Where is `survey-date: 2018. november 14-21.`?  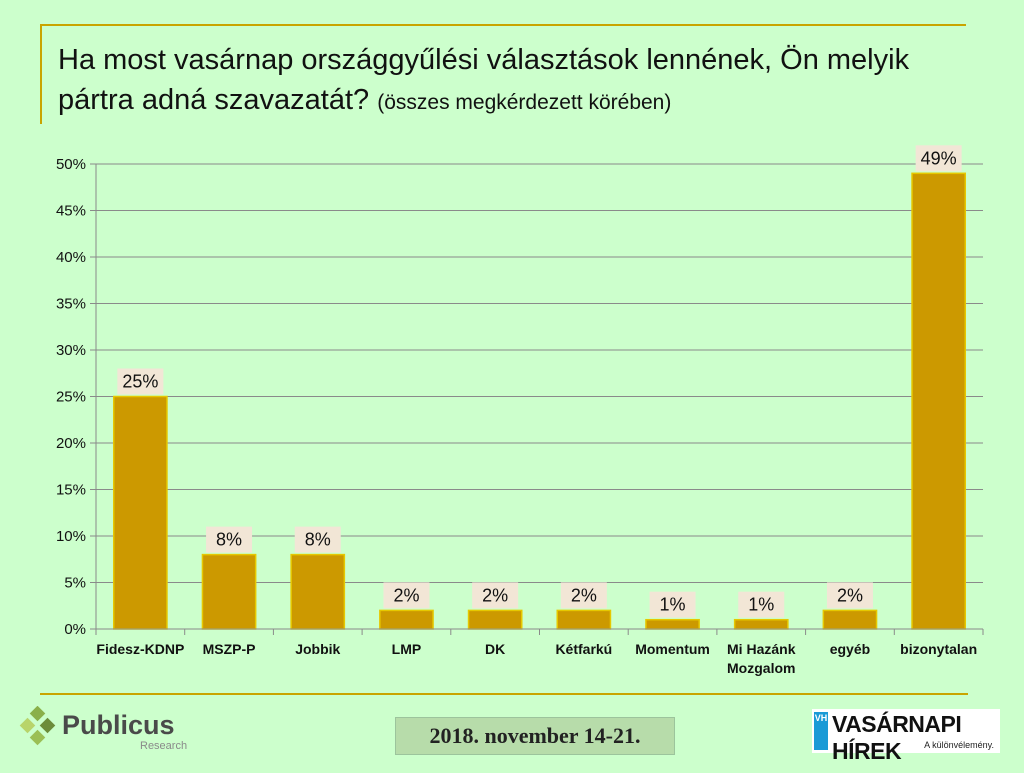 survey-date: 2018. november 14-21. is located at coordinates (535, 736).